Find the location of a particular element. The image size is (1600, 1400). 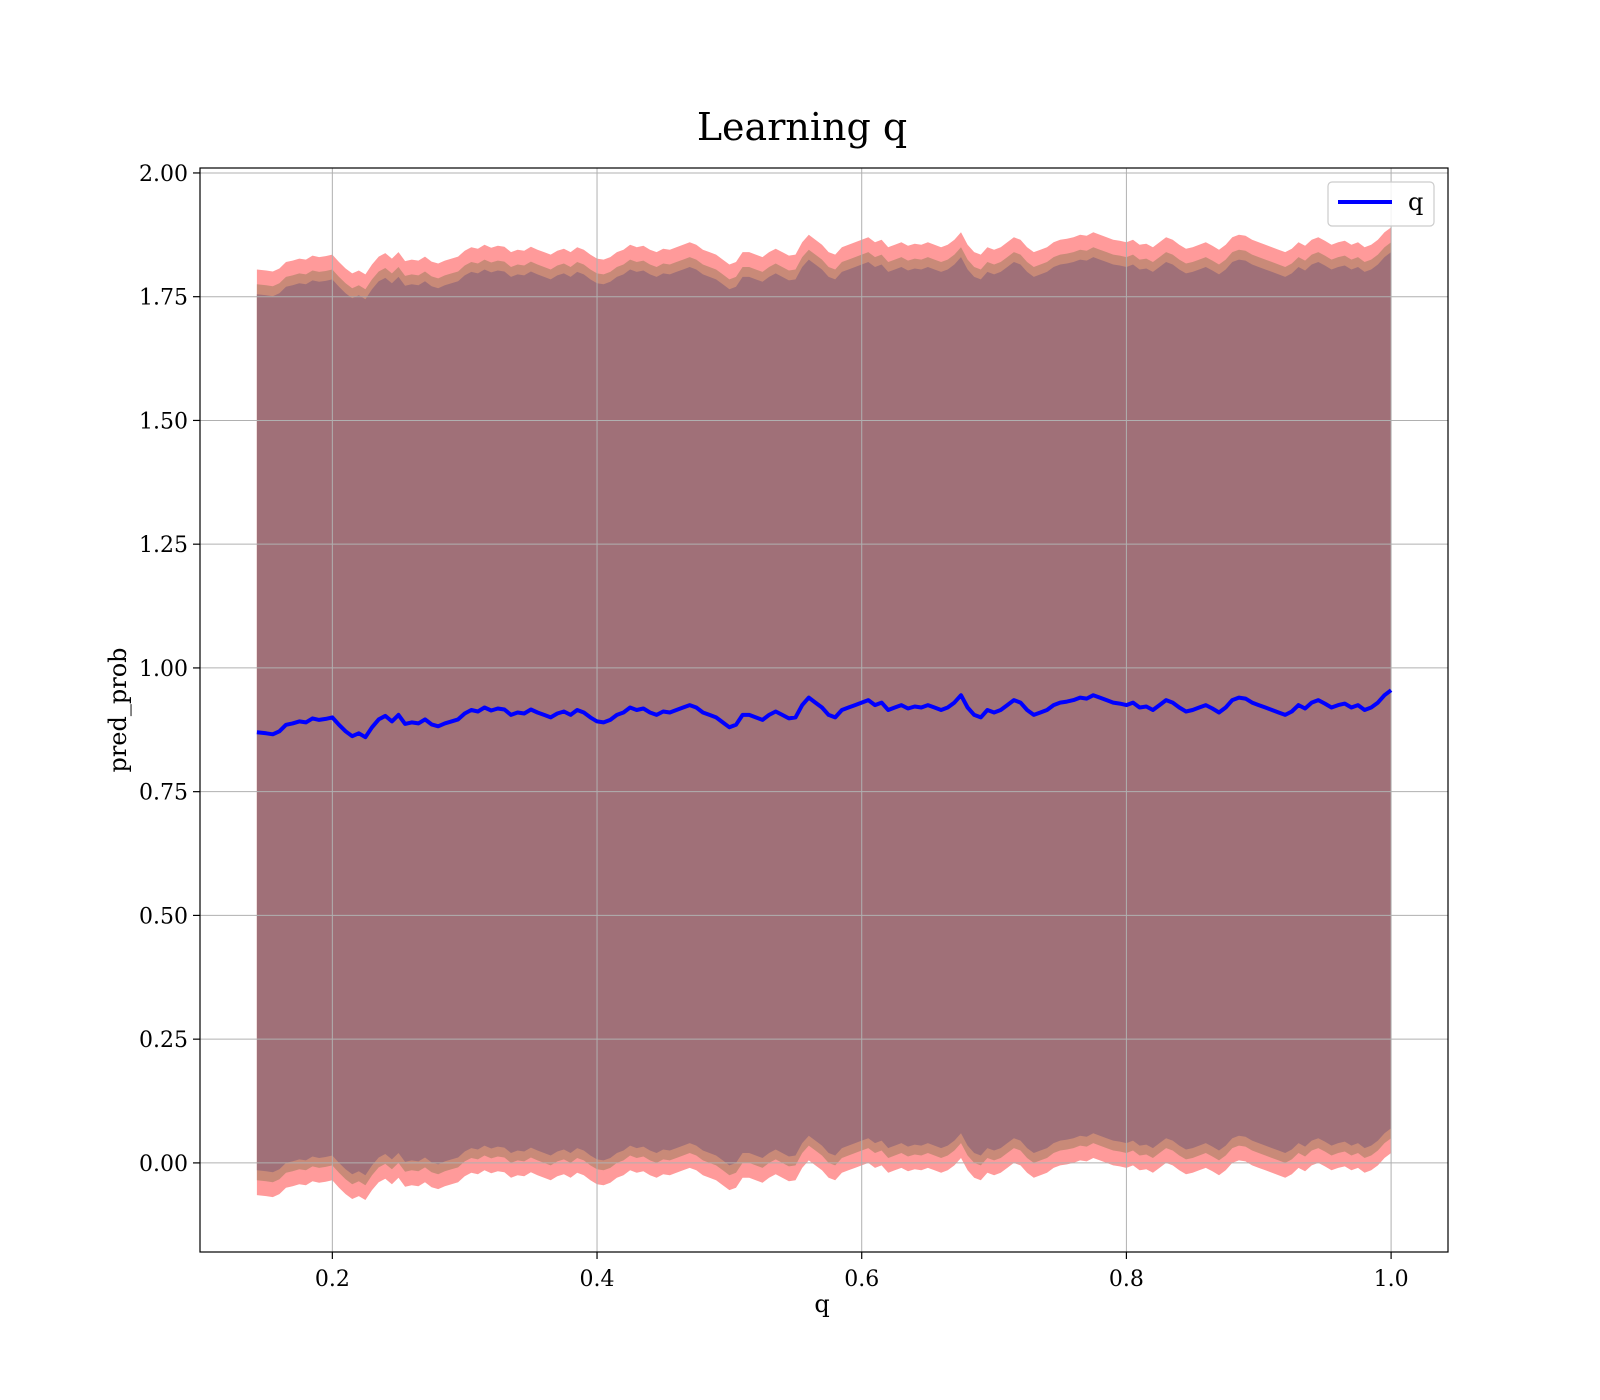

y-tick-label: 0.50 is located at coordinates (163, 916).